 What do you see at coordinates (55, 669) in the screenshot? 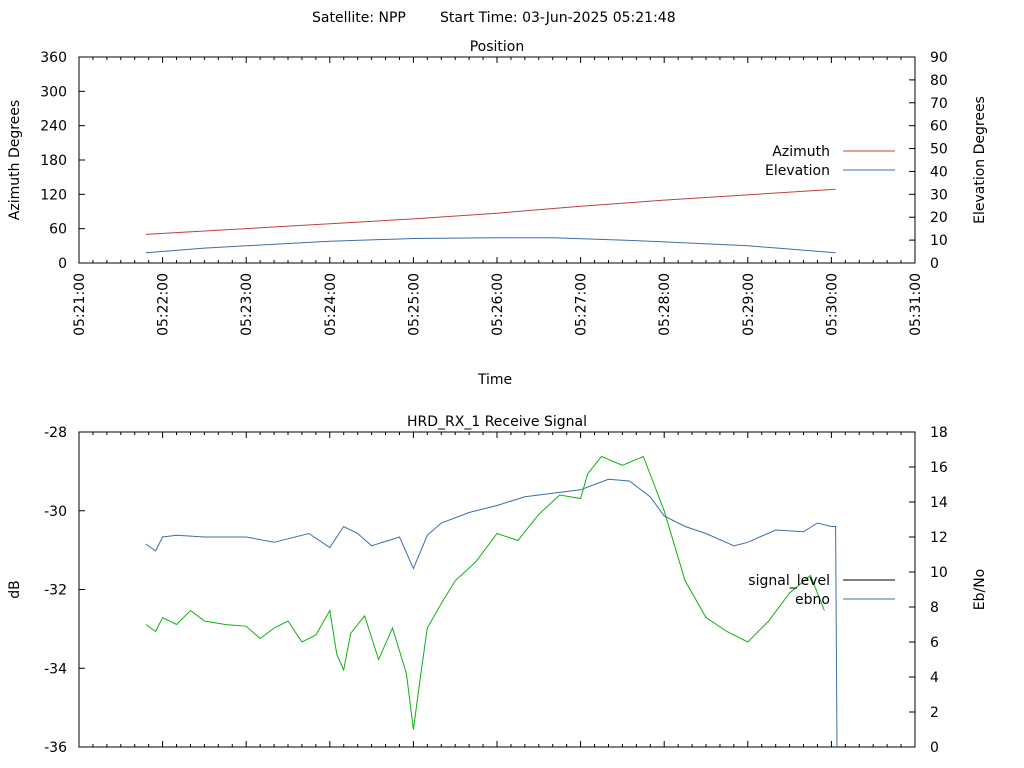
I see `y-tick-label: -34` at bounding box center [55, 669].